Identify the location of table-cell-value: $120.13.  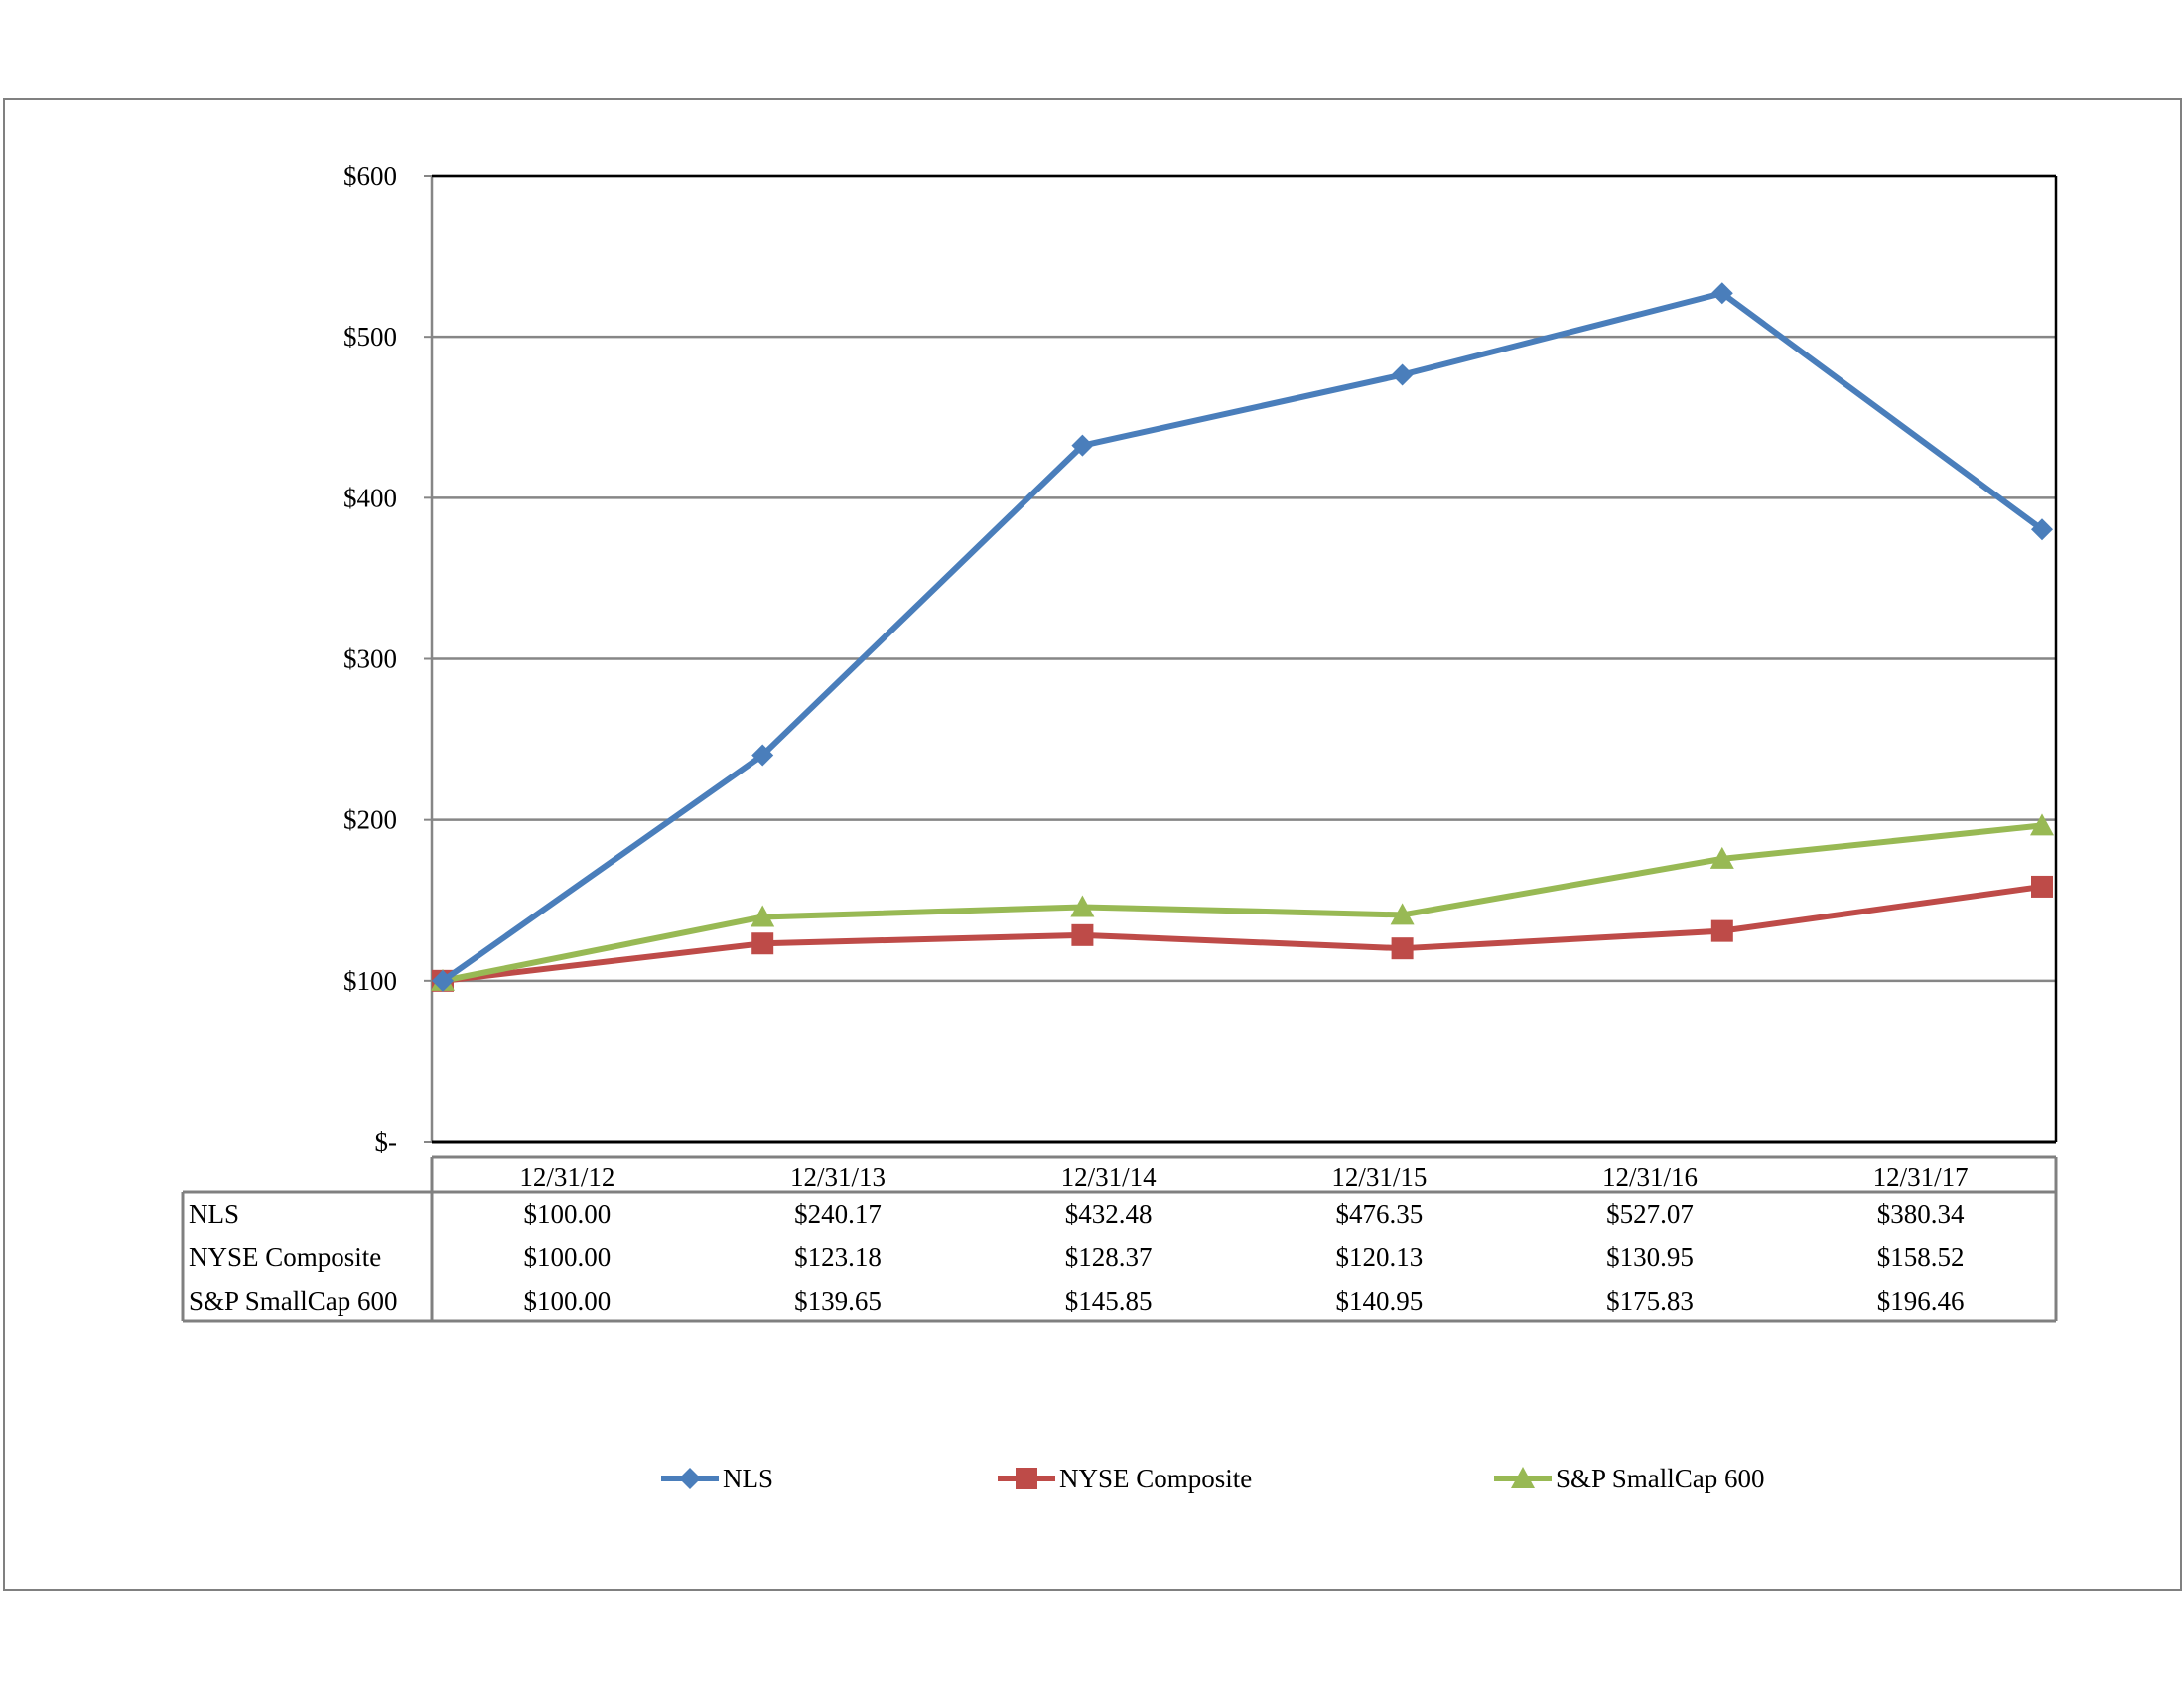
(1379, 1257).